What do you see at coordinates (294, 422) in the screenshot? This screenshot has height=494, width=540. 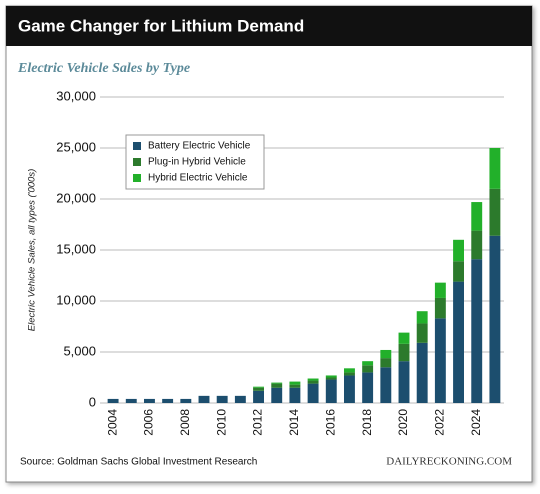 I see `x-tick-label: 2014` at bounding box center [294, 422].